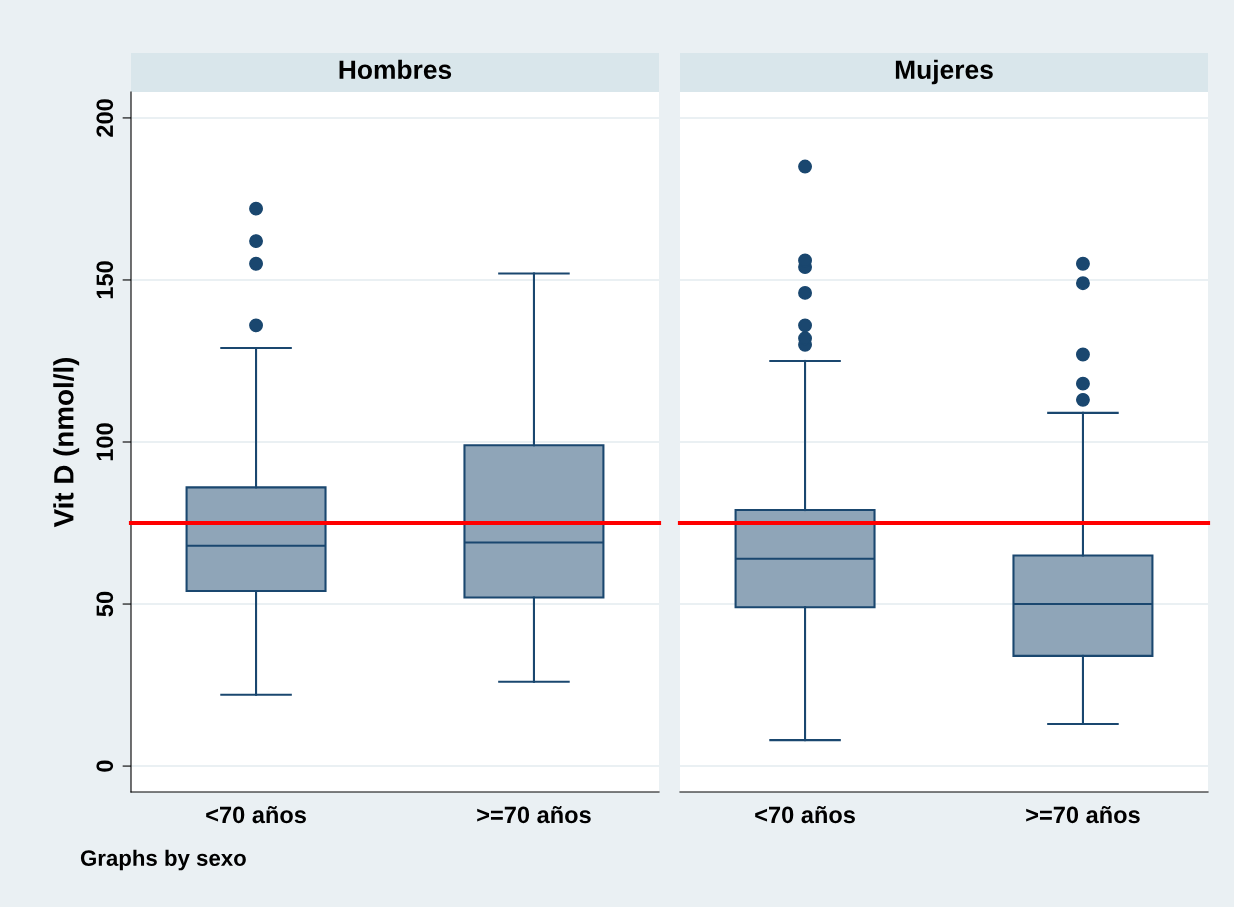 This screenshot has height=907, width=1234. What do you see at coordinates (105, 280) in the screenshot?
I see `y-tick-label: 150` at bounding box center [105, 280].